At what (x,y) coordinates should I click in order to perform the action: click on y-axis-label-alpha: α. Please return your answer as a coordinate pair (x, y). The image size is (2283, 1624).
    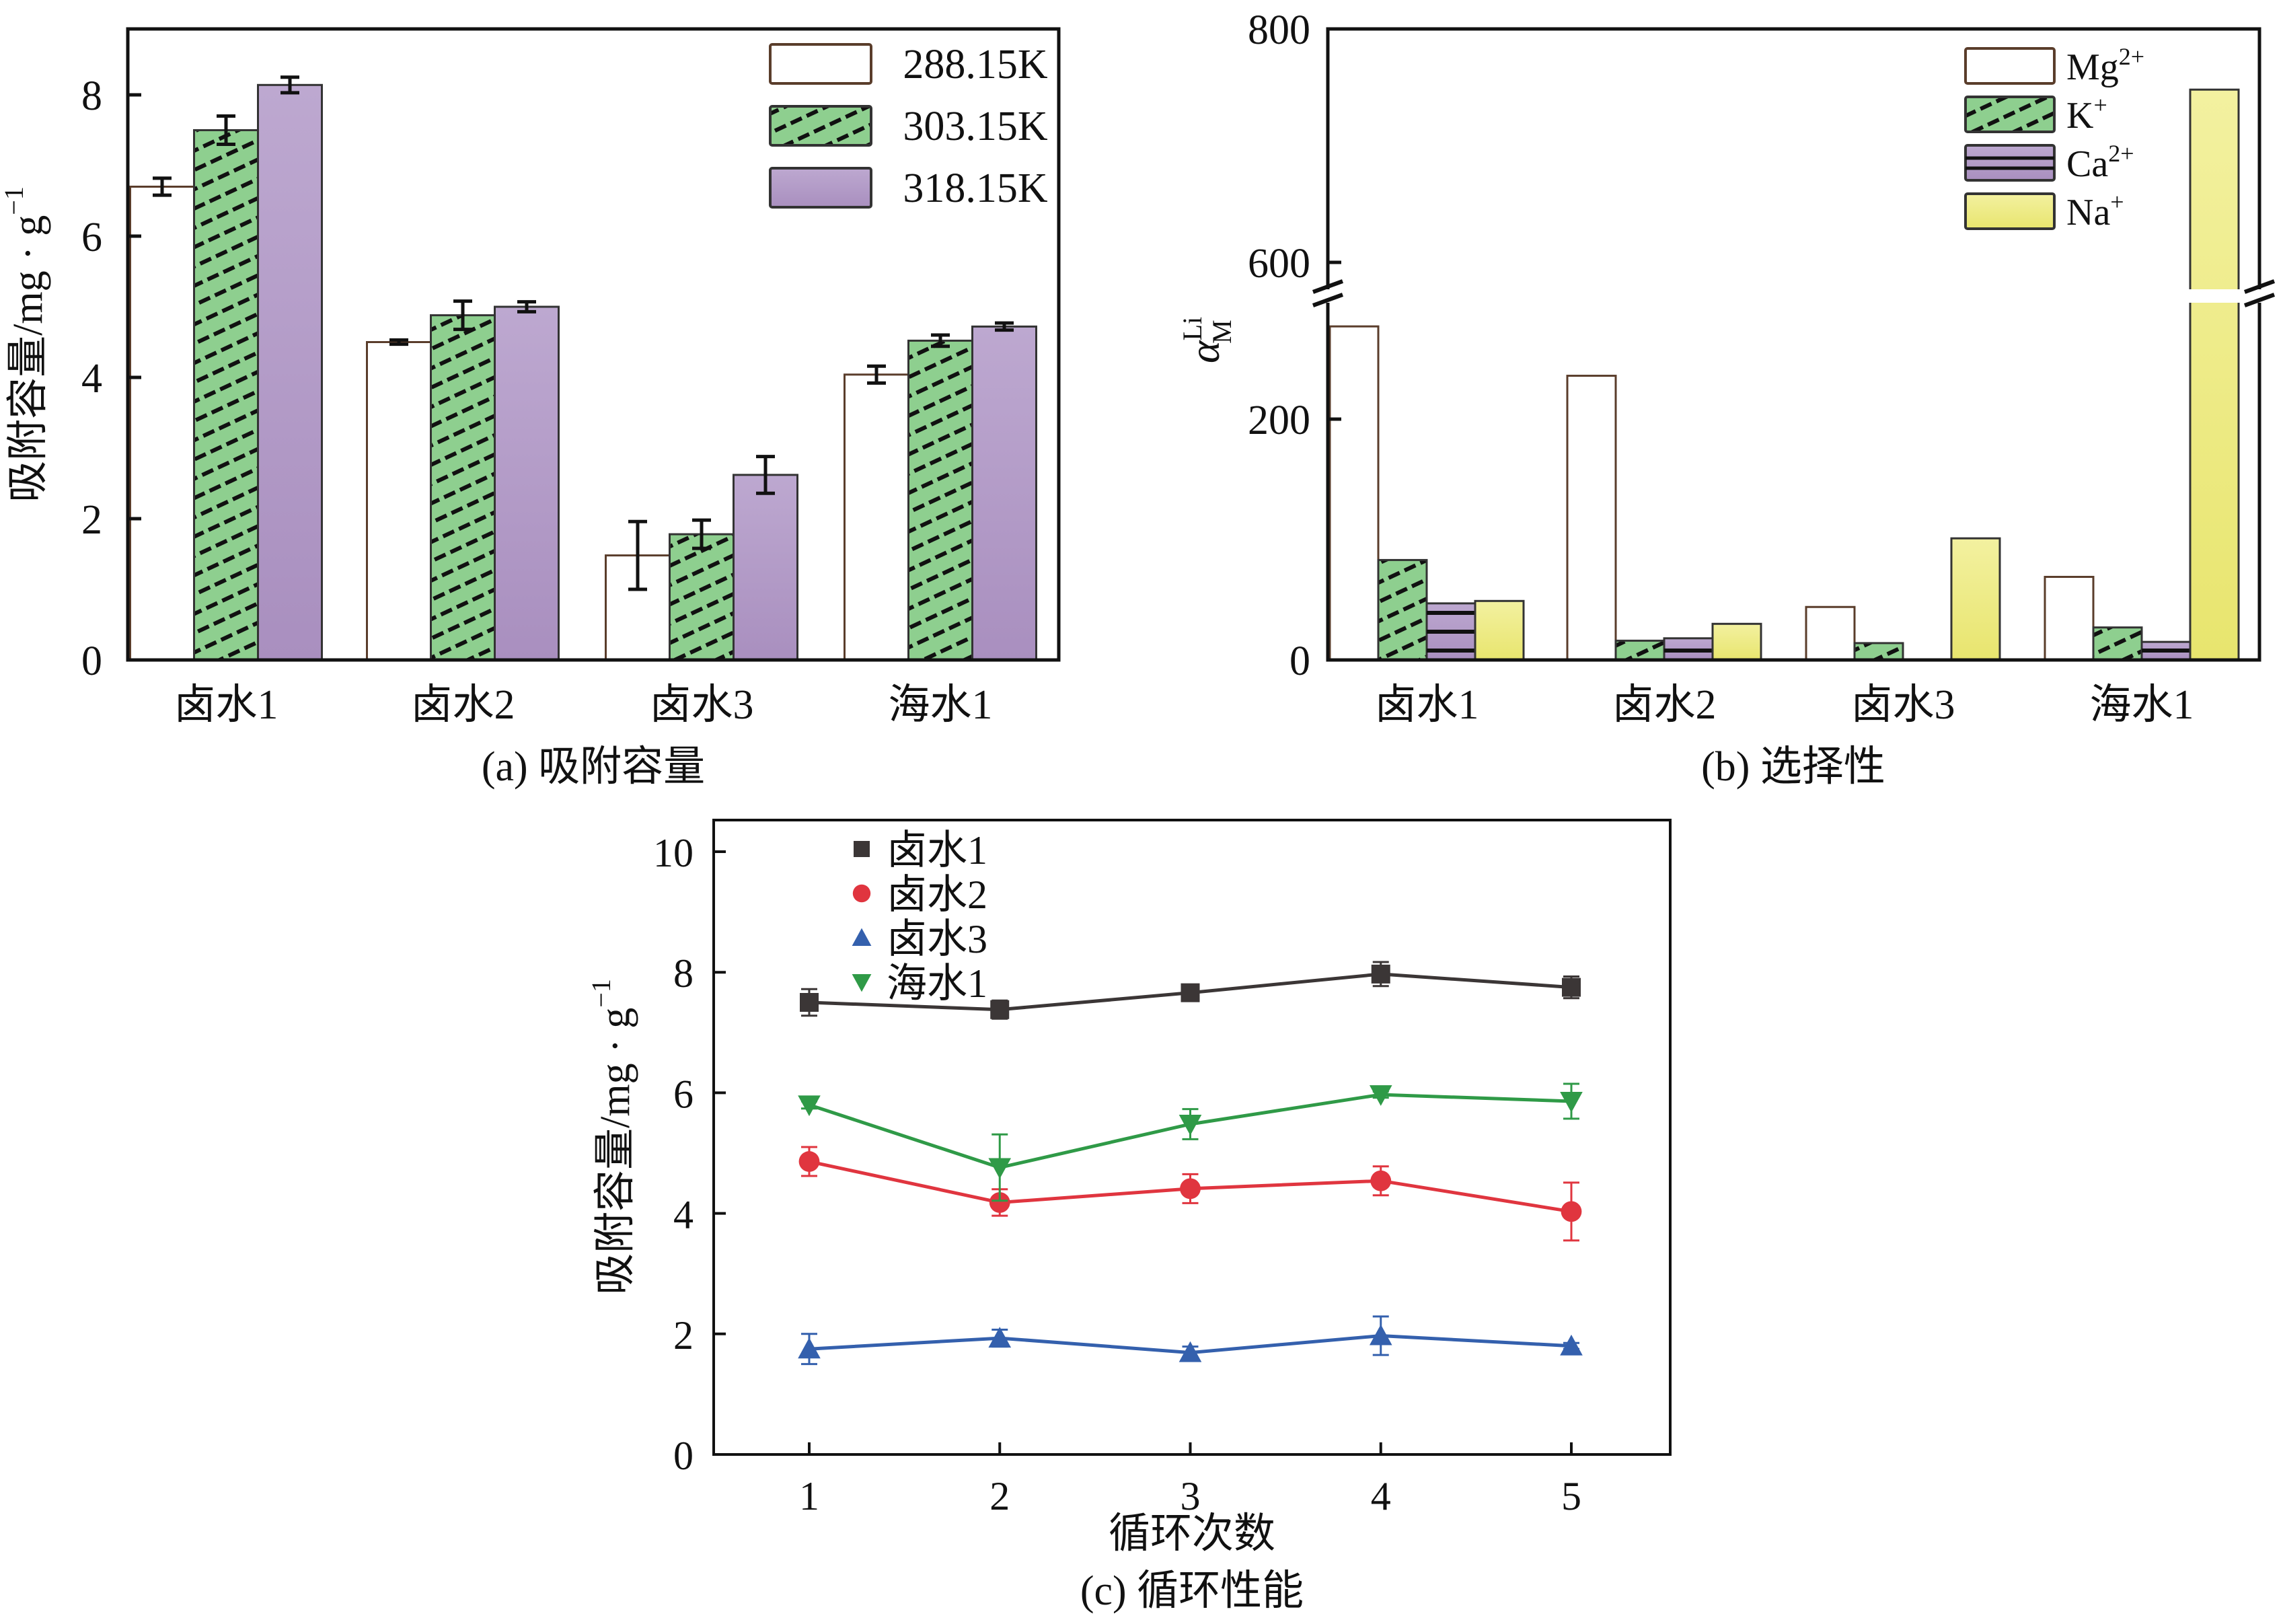
    Looking at the image, I should click on (1204, 351).